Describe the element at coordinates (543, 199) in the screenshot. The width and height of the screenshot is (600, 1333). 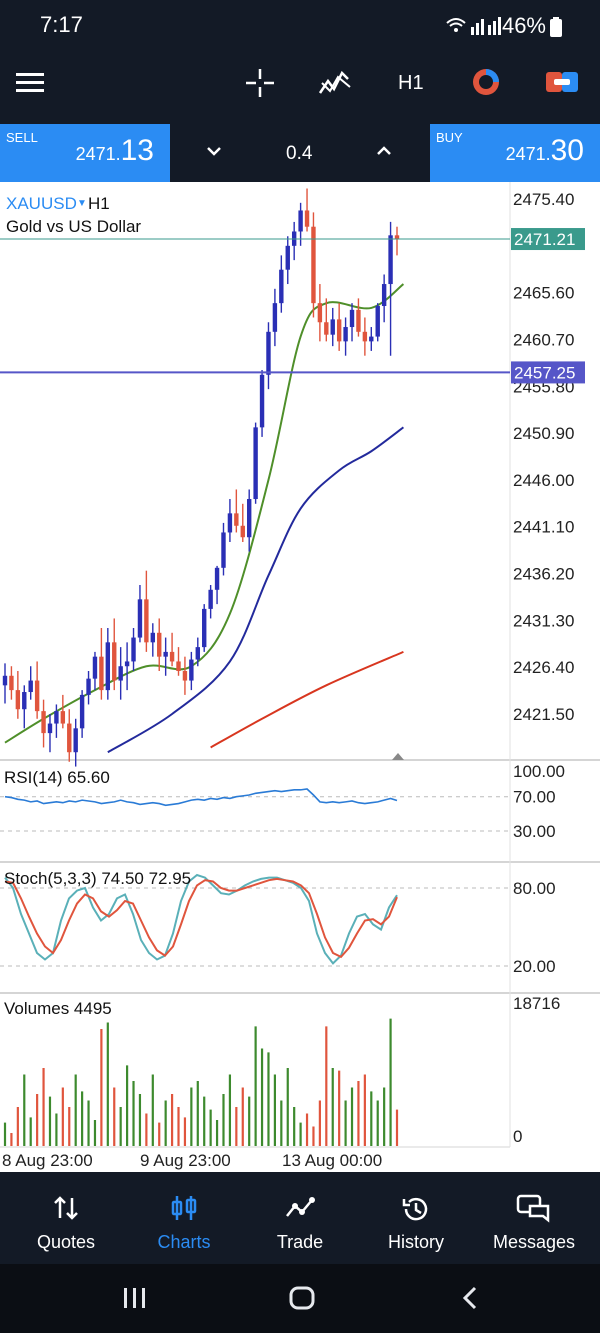
I see `price-tick-label: 2475.40` at that location.